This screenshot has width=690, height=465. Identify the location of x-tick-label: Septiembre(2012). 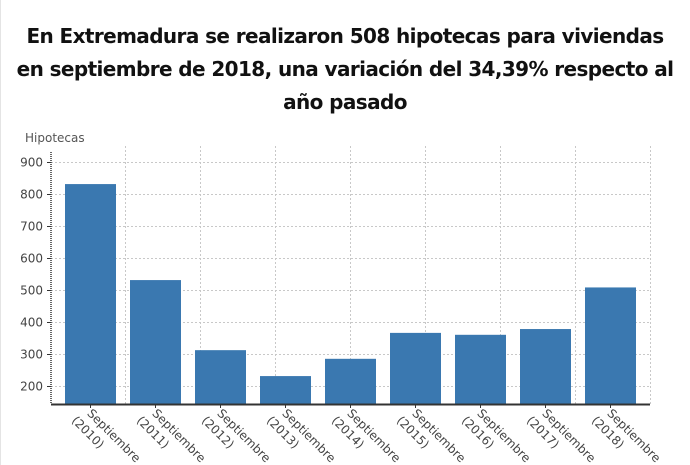
(236, 435).